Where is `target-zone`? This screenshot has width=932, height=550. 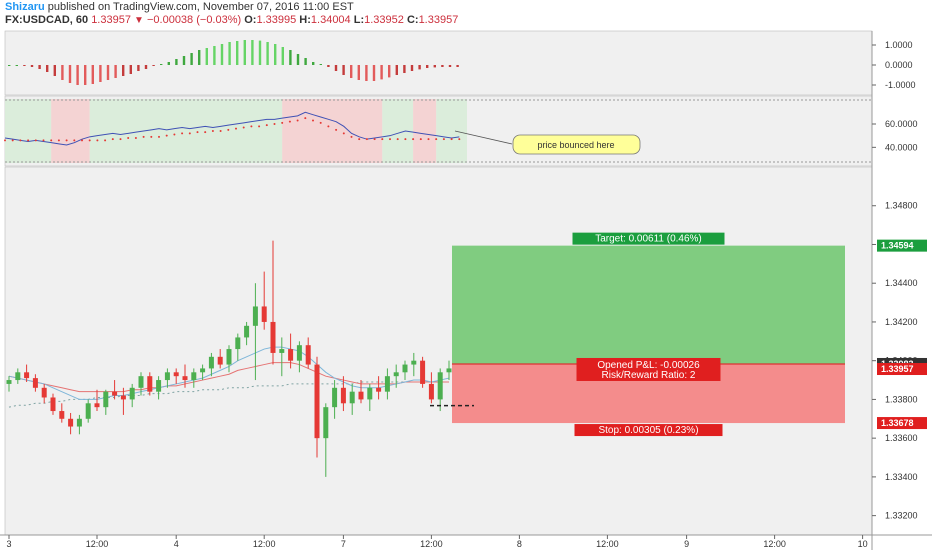
target-zone is located at coordinates (648, 304).